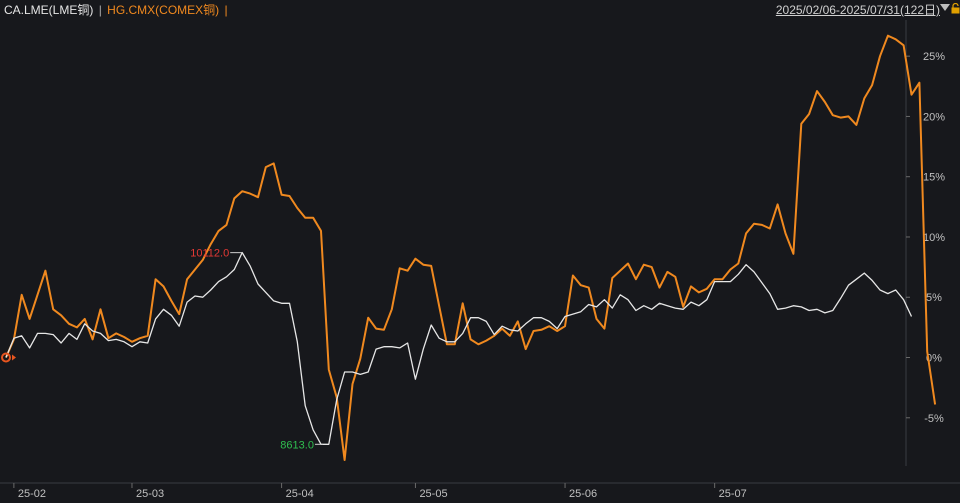  Describe the element at coordinates (934, 359) in the screenshot. I see `y-tick-label: 0%` at that location.